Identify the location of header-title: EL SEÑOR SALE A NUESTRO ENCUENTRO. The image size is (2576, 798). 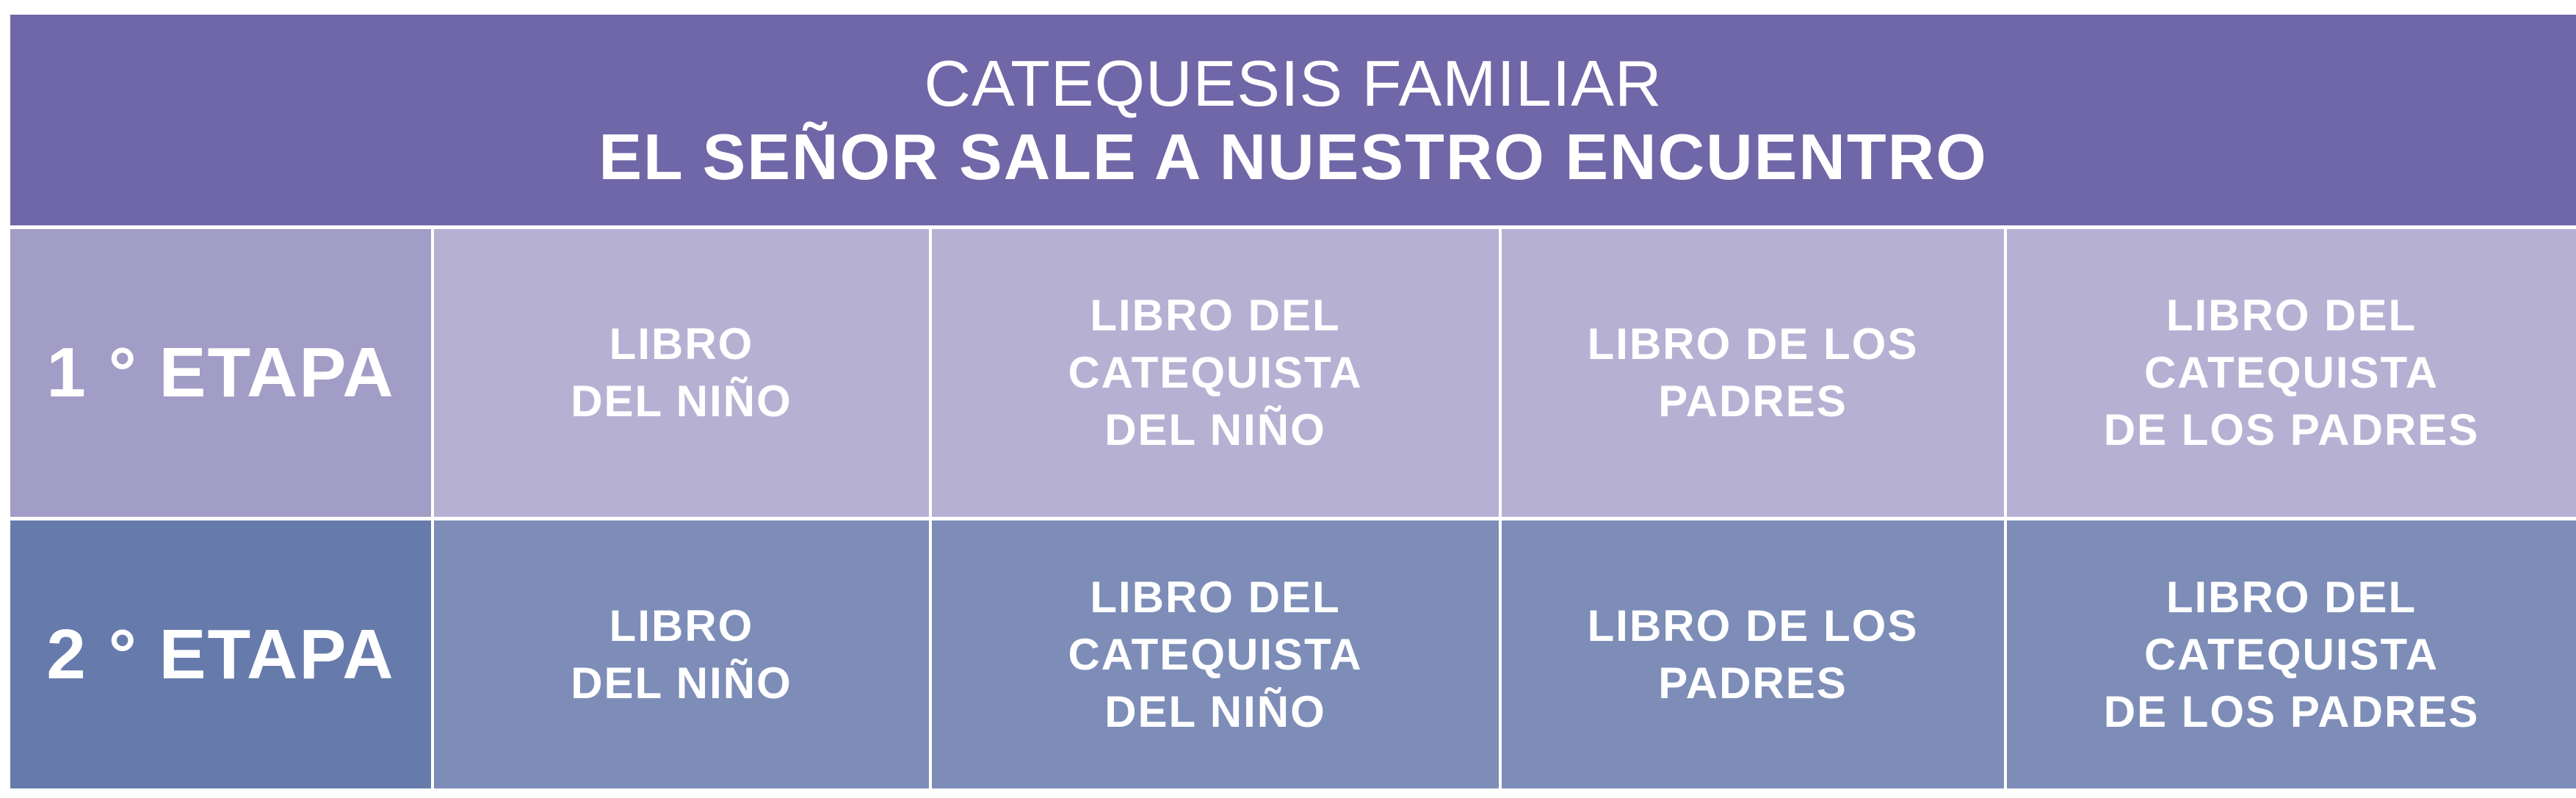
(1293, 156).